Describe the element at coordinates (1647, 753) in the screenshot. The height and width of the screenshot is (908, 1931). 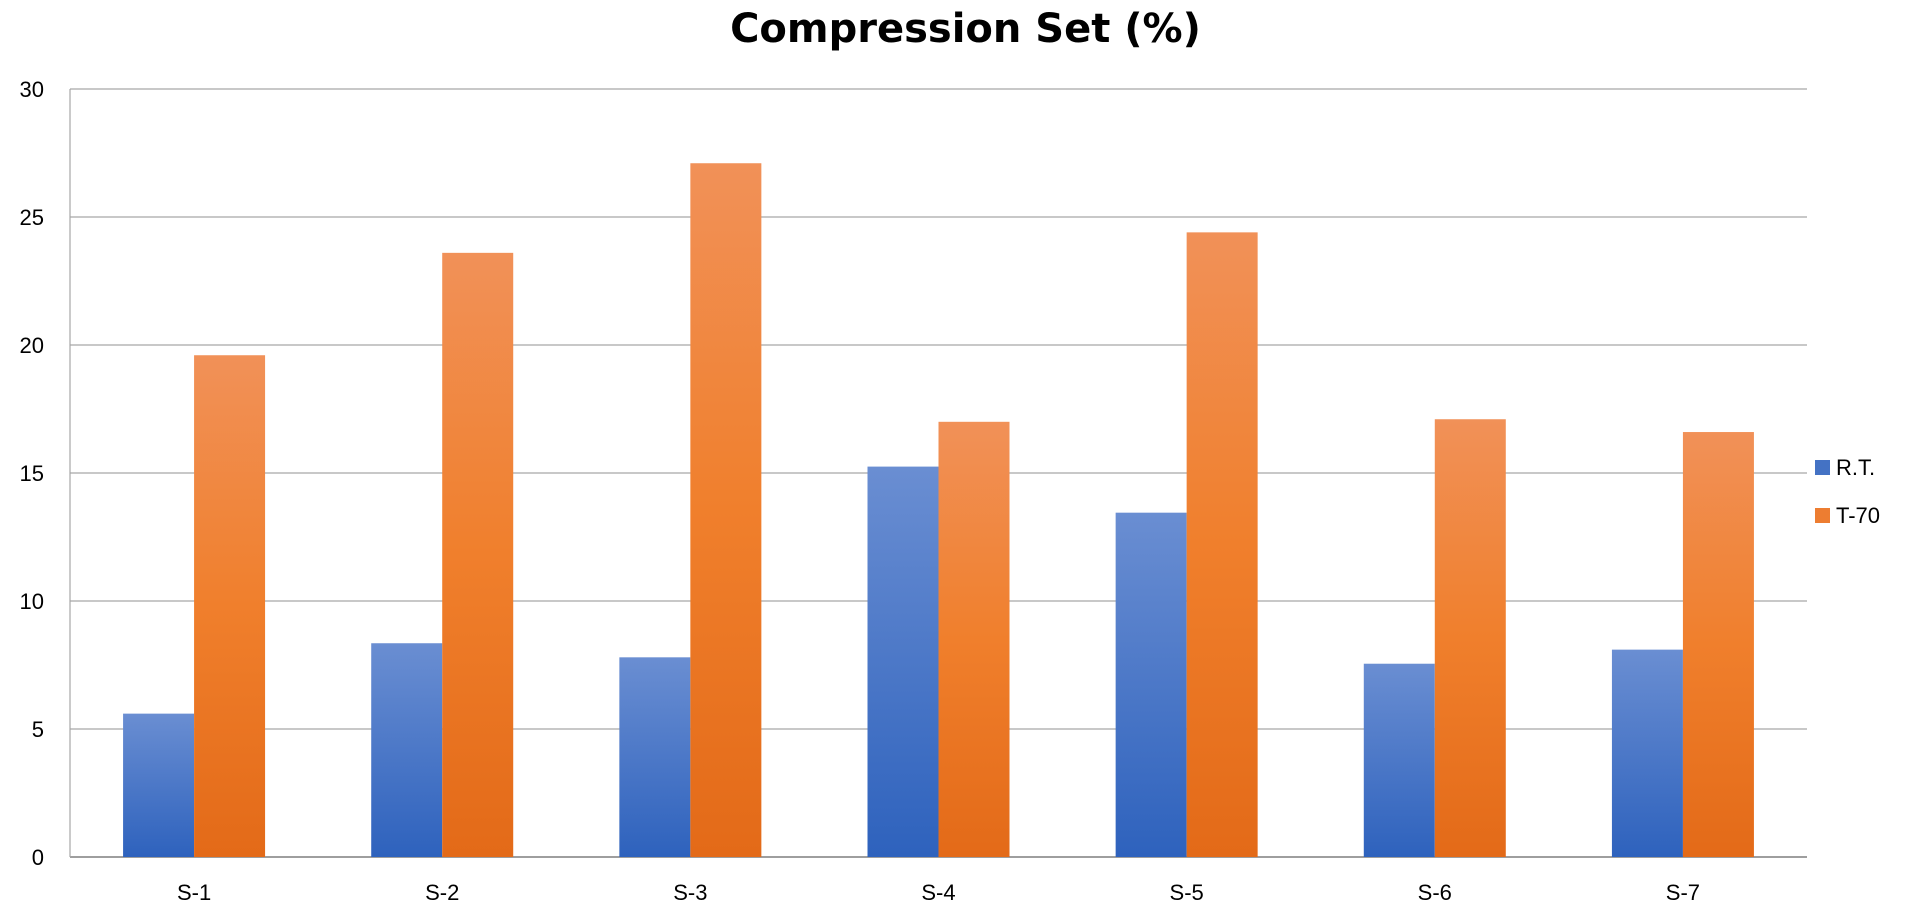
I see `bar-s-7-r-t` at that location.